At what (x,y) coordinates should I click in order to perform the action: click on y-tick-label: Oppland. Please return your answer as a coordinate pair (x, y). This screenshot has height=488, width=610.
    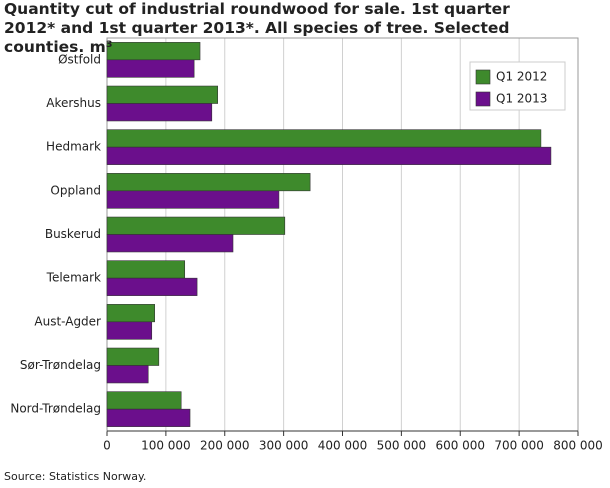
    Looking at the image, I should click on (75, 190).